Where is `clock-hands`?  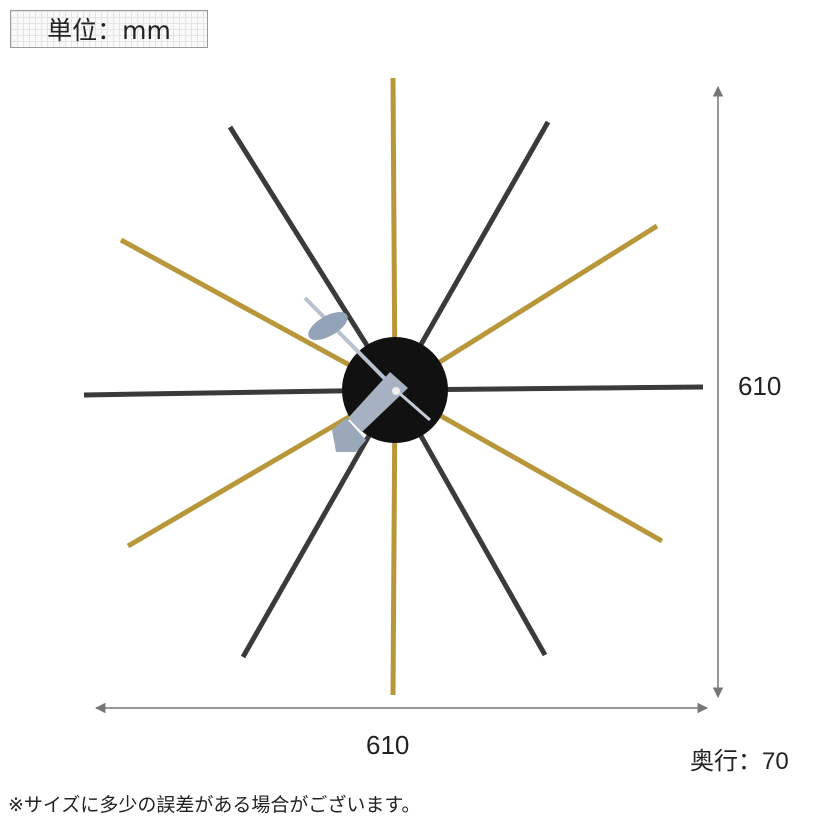
clock-hands is located at coordinates (367, 374).